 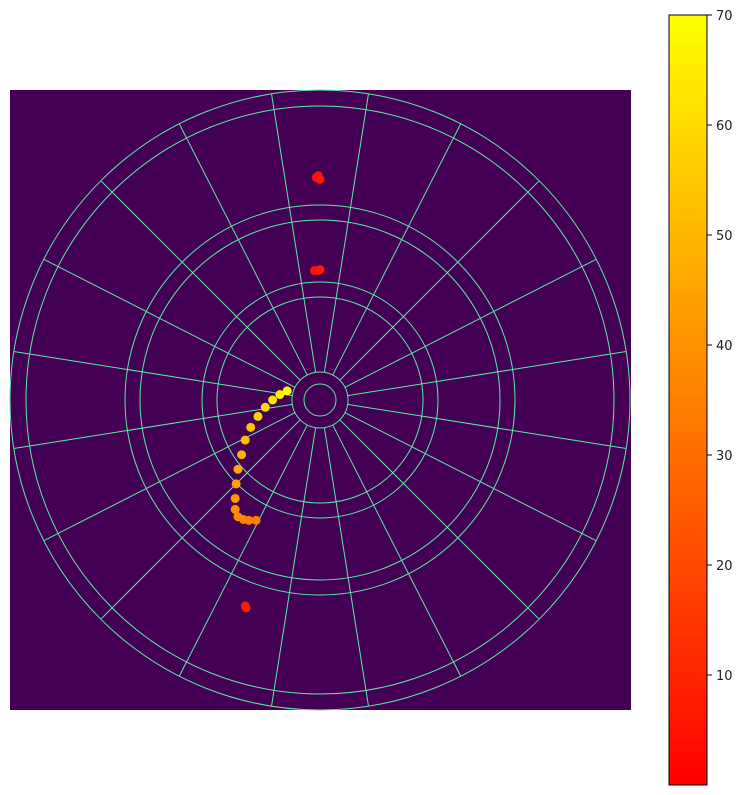 I want to click on data-points, so click(x=277, y=392).